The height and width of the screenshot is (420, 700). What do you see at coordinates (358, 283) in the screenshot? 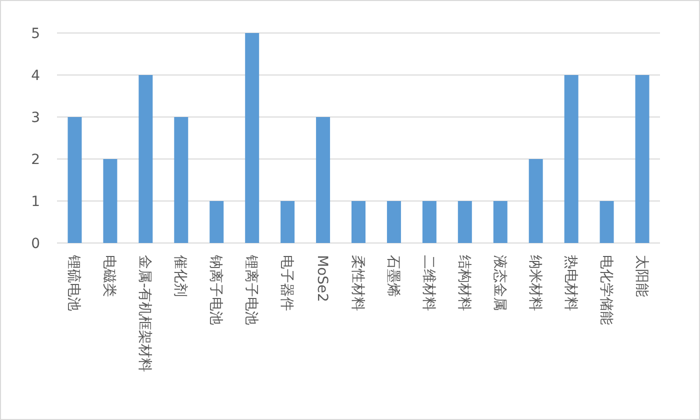
I see `x-tick-label: 柔性材料` at bounding box center [358, 283].